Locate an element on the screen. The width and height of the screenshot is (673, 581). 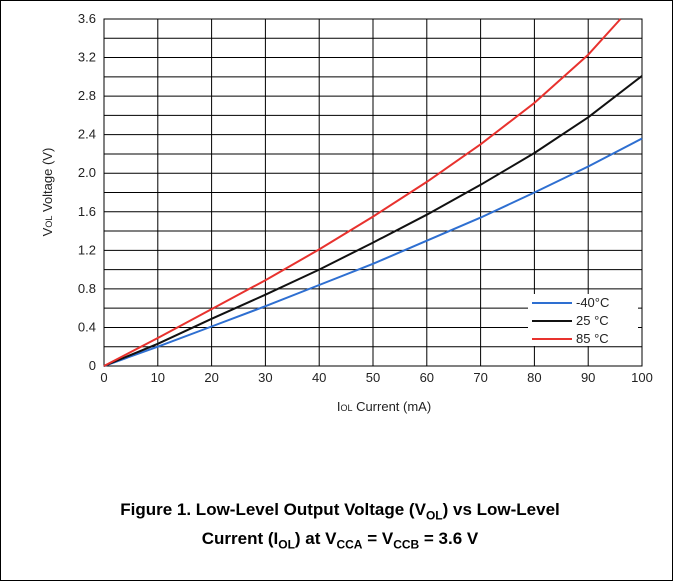
x-tick-label: 40 is located at coordinates (319, 377).